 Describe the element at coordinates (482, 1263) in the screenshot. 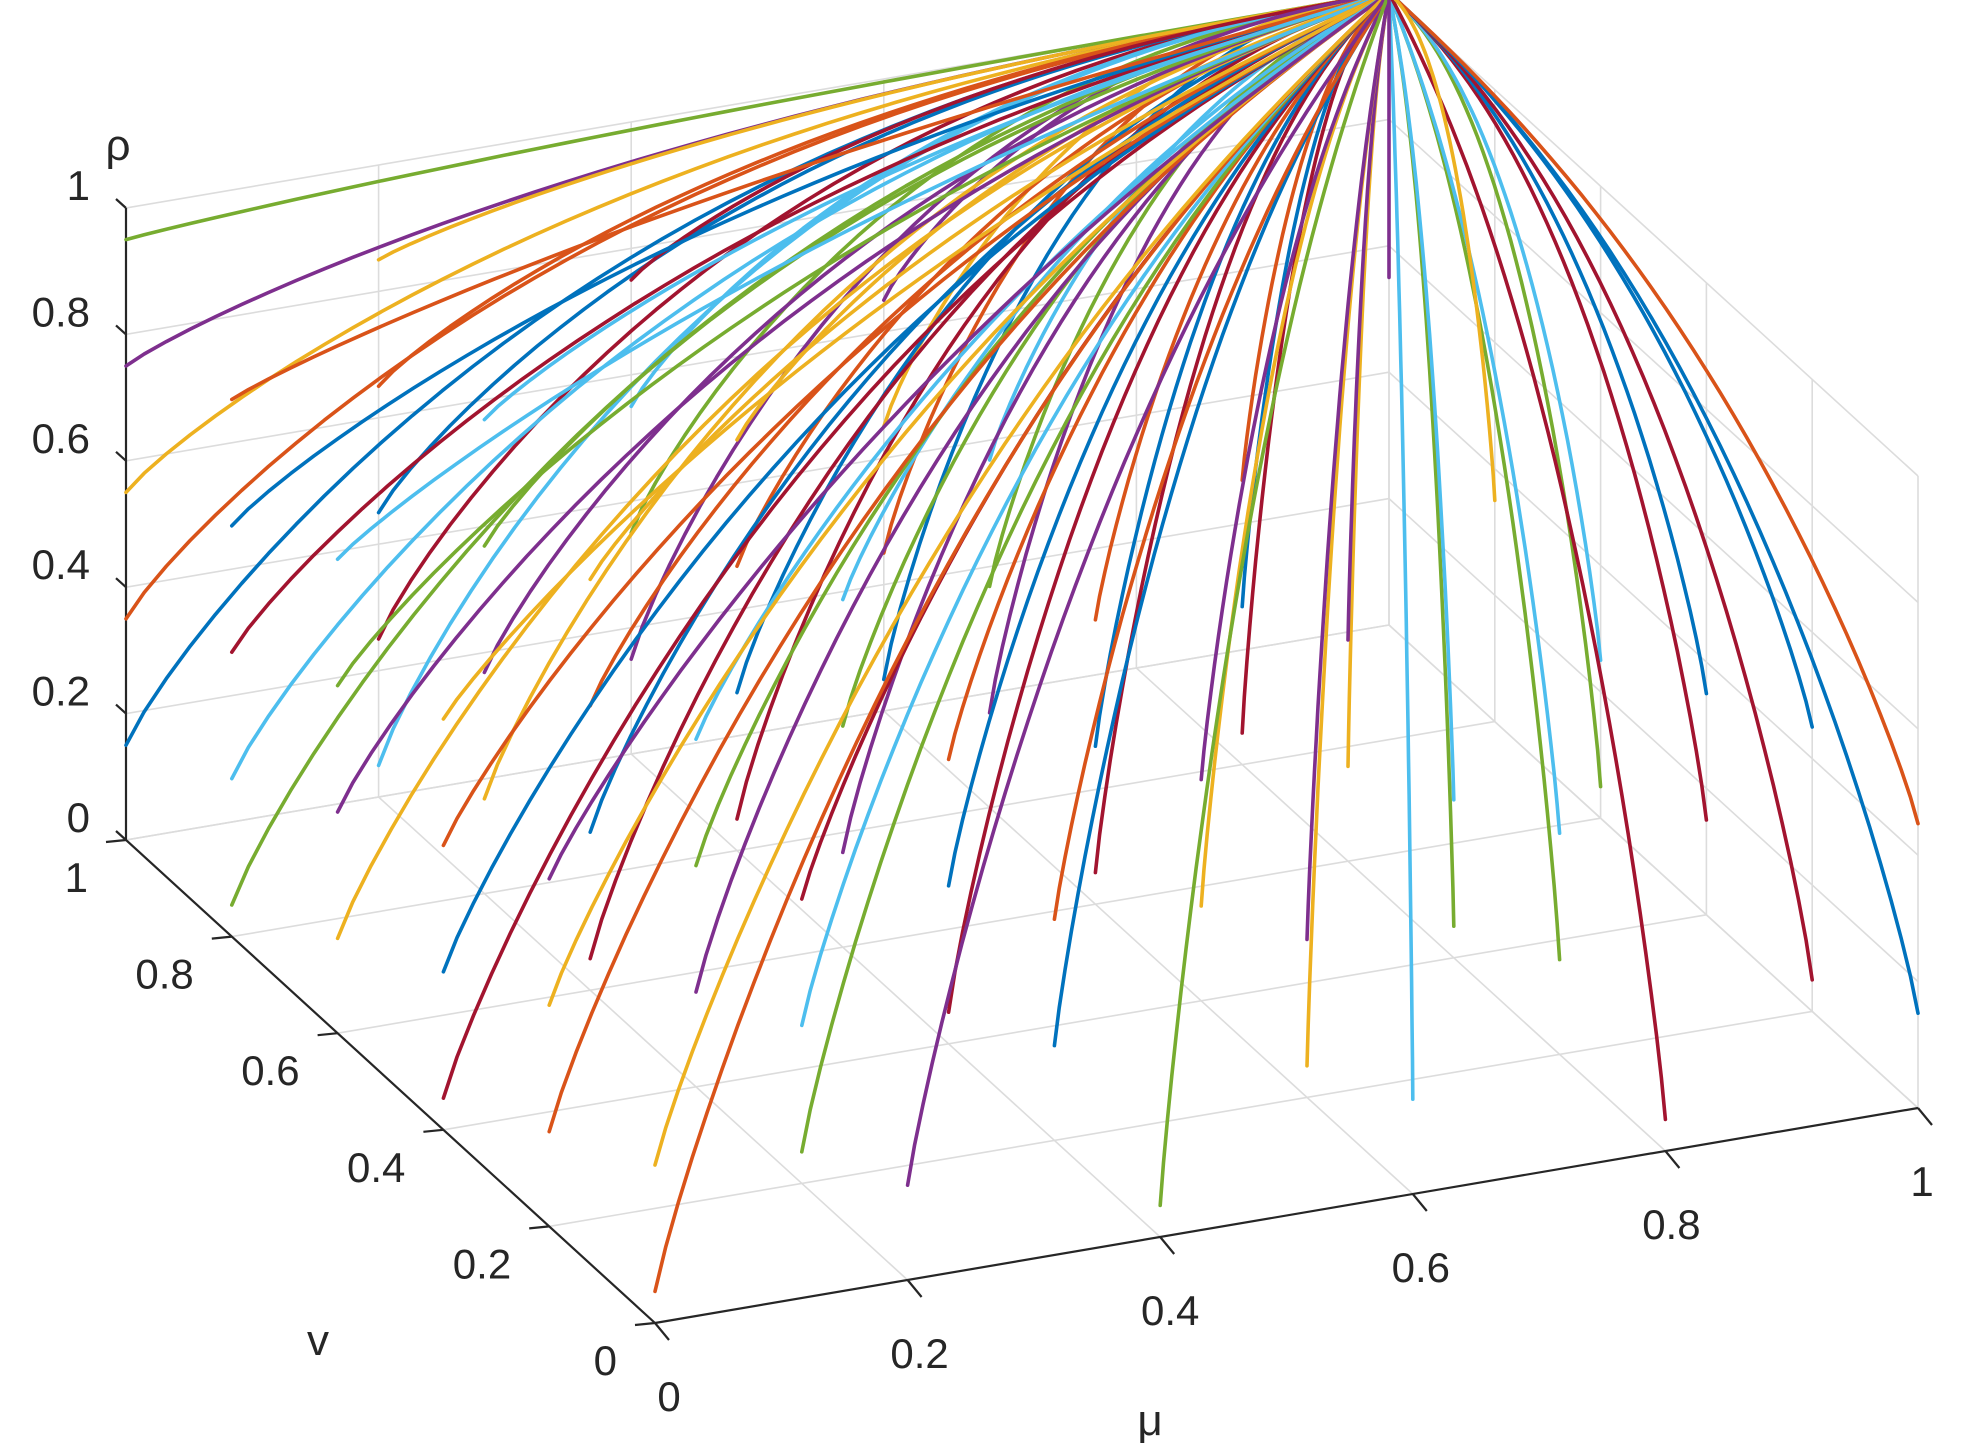

I see `v-tick-label: 0.2` at that location.